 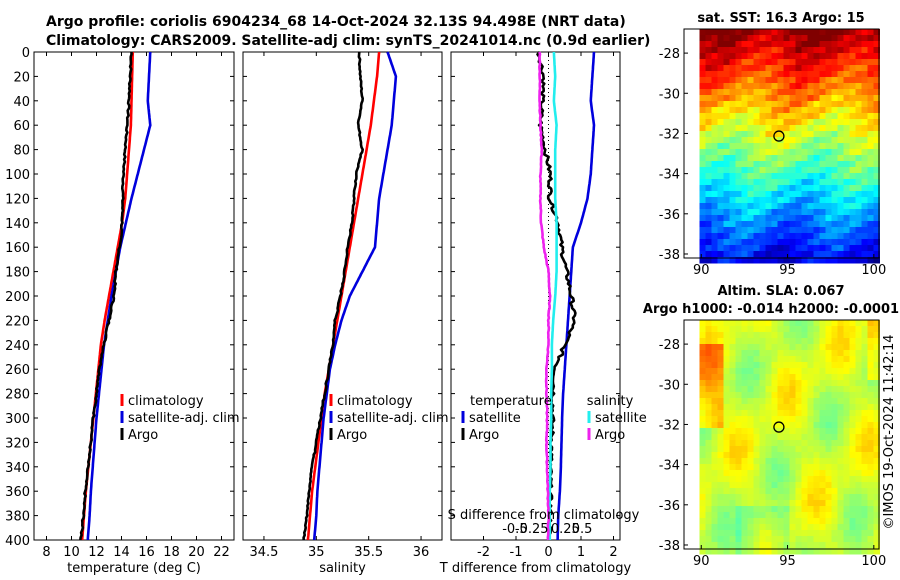 I want to click on y-tick-label: 380, so click(x=17, y=517).